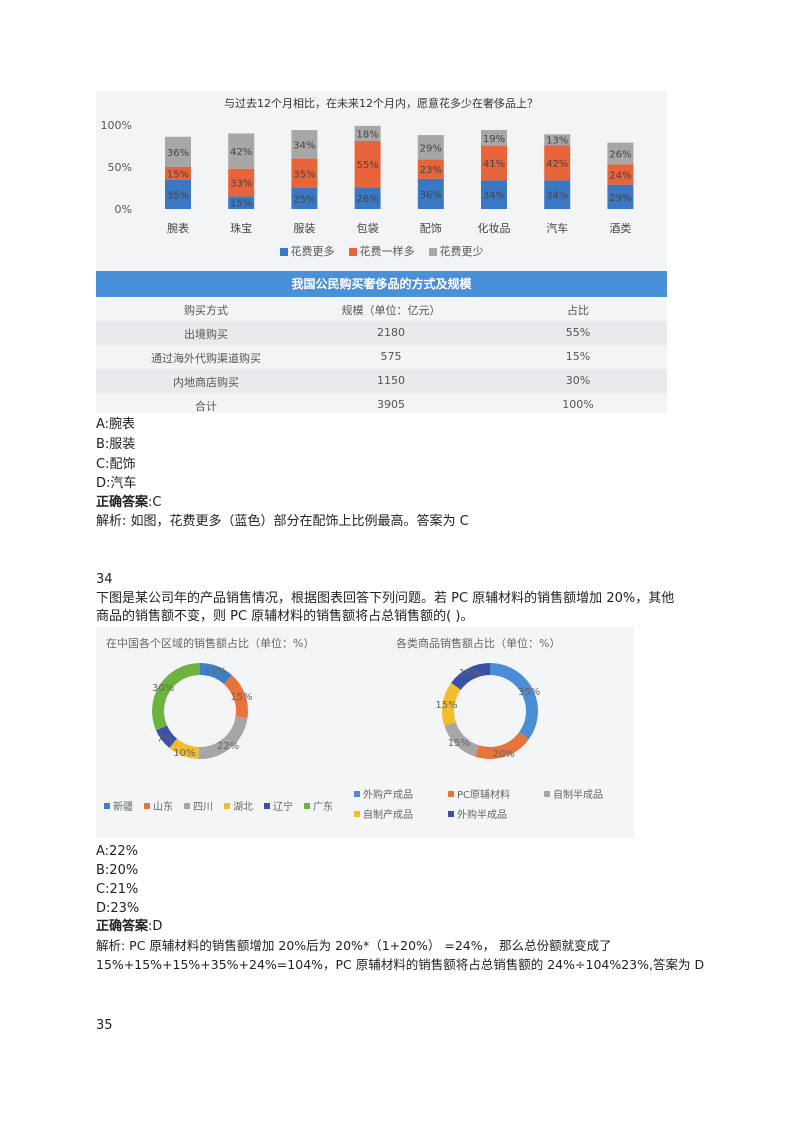 This screenshot has height=1132, width=800. Describe the element at coordinates (368, 228) in the screenshot. I see `category-label: 包袋` at that location.